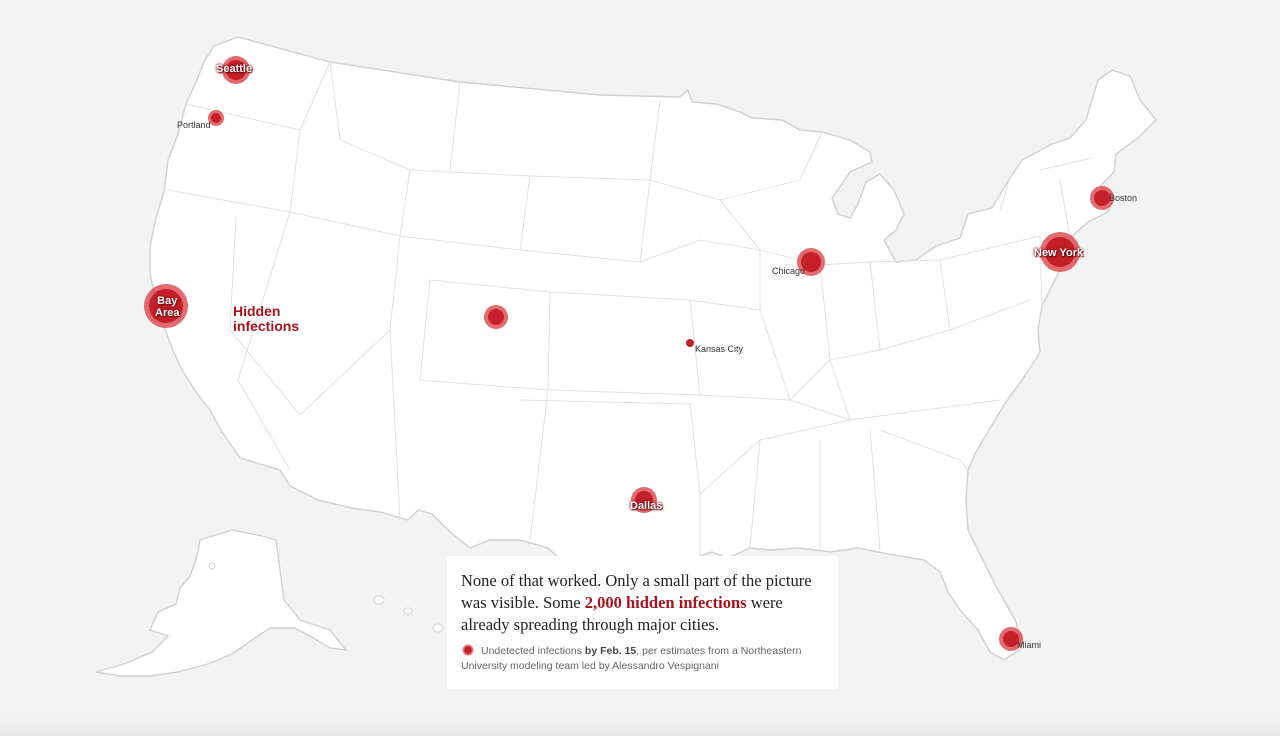 The width and height of the screenshot is (1280, 736). Describe the element at coordinates (690, 343) in the screenshot. I see `kansas-city-blob` at that location.